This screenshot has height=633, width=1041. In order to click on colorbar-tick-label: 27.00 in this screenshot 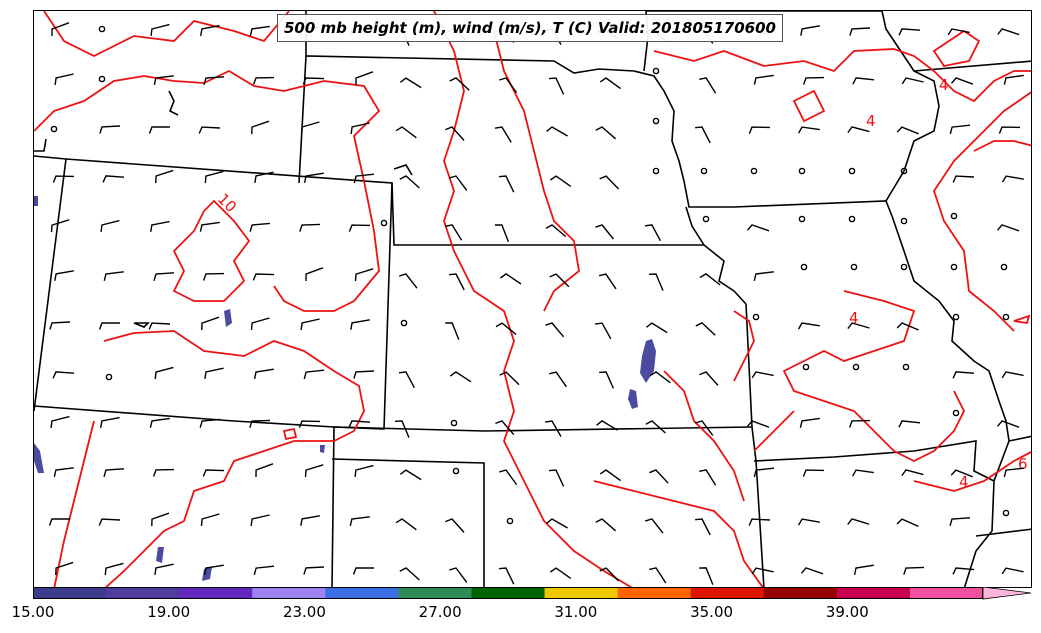, I will do `click(440, 612)`.